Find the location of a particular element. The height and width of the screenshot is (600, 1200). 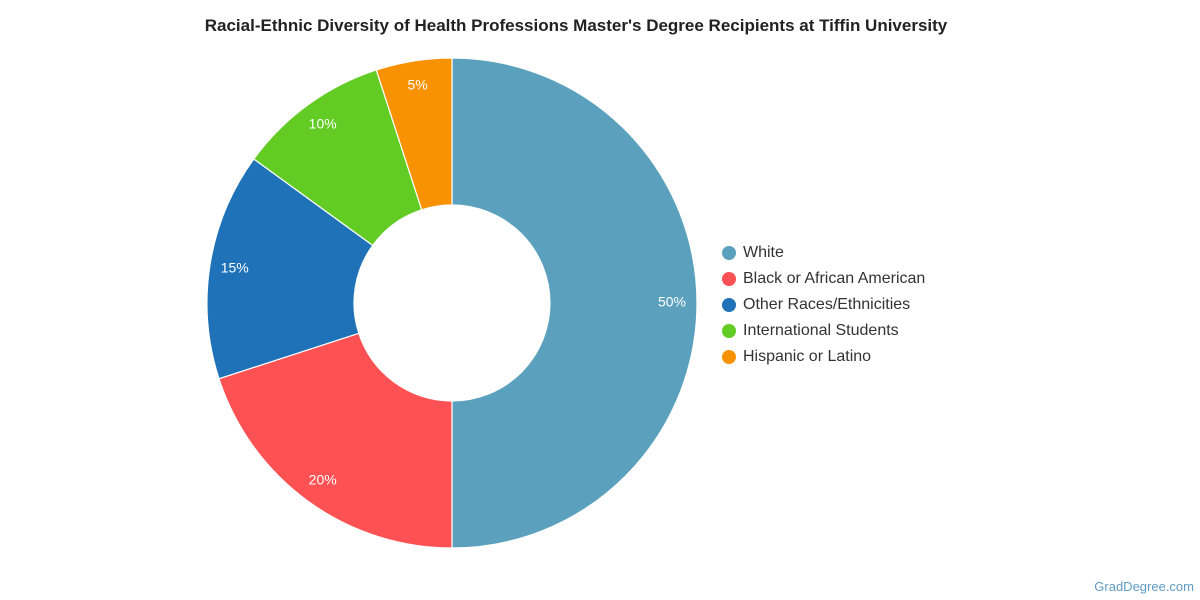

legend-swatch-international-students is located at coordinates (729, 331).